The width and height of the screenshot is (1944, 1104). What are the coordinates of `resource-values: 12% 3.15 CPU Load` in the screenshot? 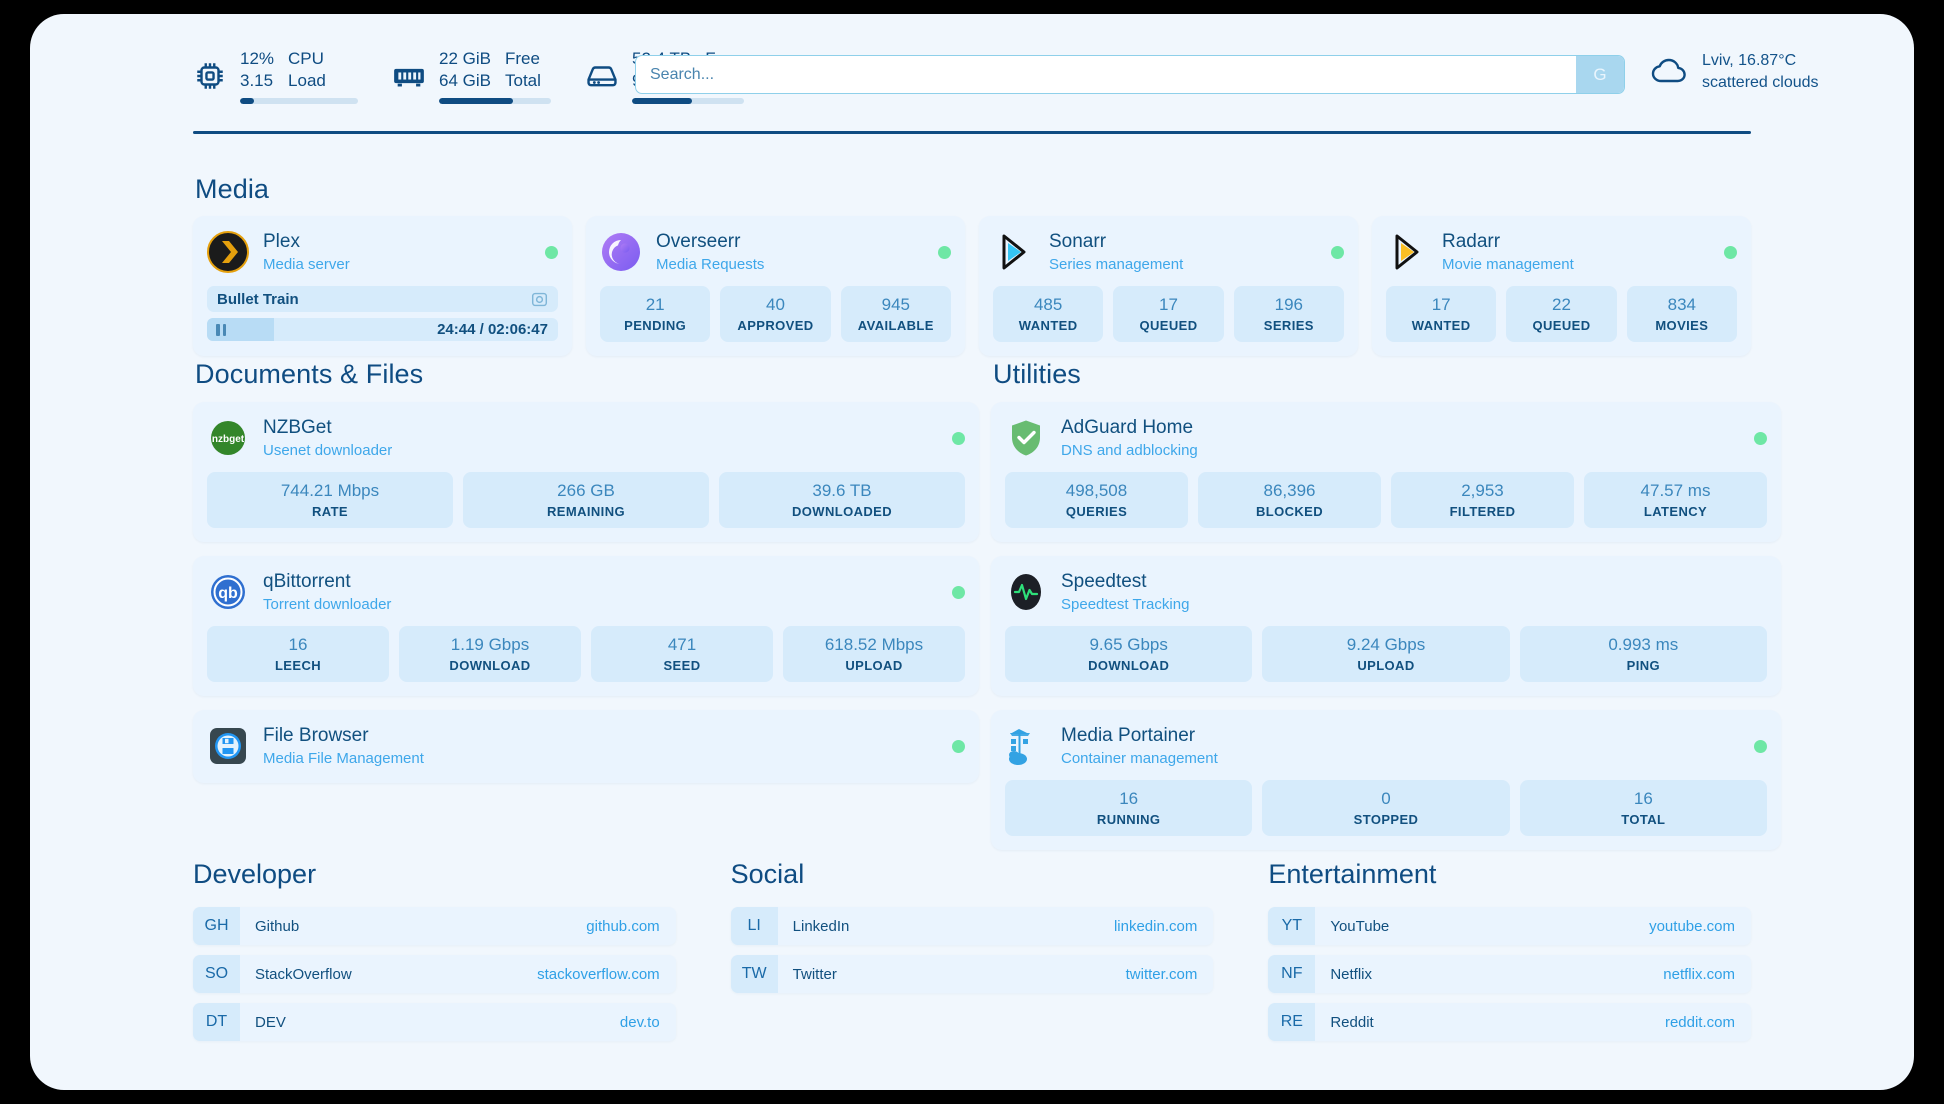 It's located at (299, 70).